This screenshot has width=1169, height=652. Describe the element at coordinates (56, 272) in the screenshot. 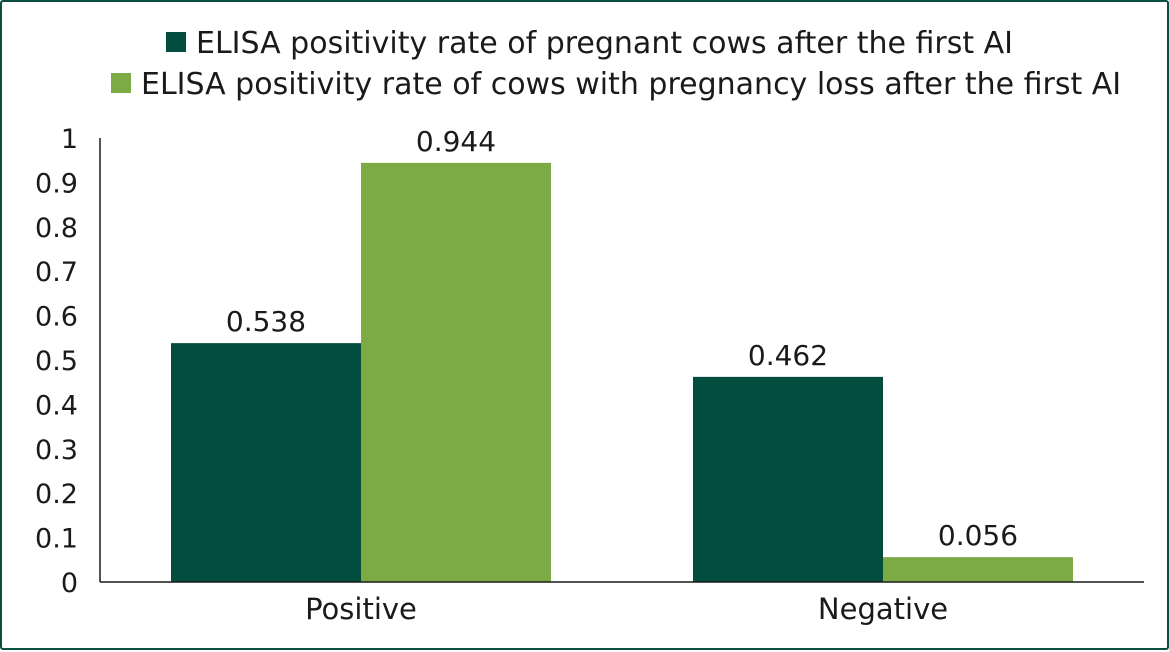

I see `y-tick-label: 0.7` at that location.